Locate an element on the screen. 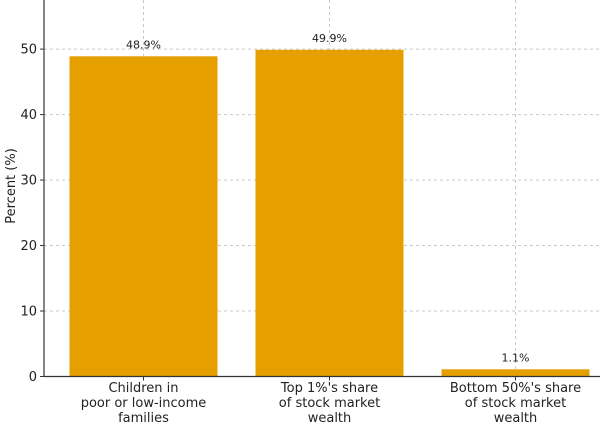 The height and width of the screenshot is (431, 600). data-label: 1.1% is located at coordinates (516, 357).